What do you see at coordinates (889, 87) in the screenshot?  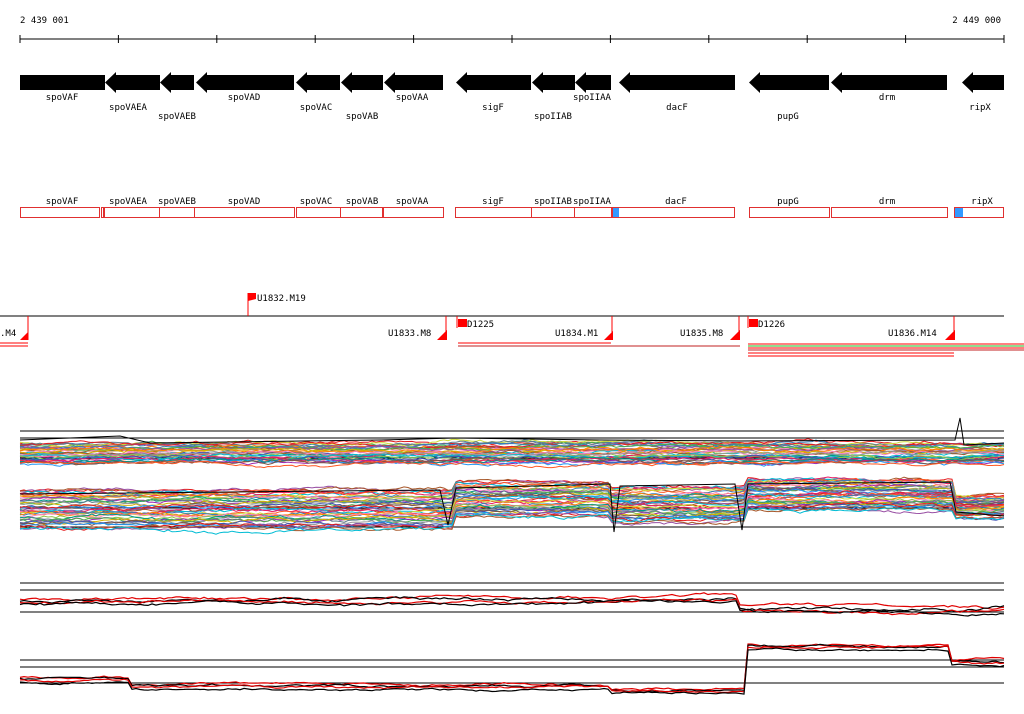 I see `gene-arrow-drm: drm` at bounding box center [889, 87].